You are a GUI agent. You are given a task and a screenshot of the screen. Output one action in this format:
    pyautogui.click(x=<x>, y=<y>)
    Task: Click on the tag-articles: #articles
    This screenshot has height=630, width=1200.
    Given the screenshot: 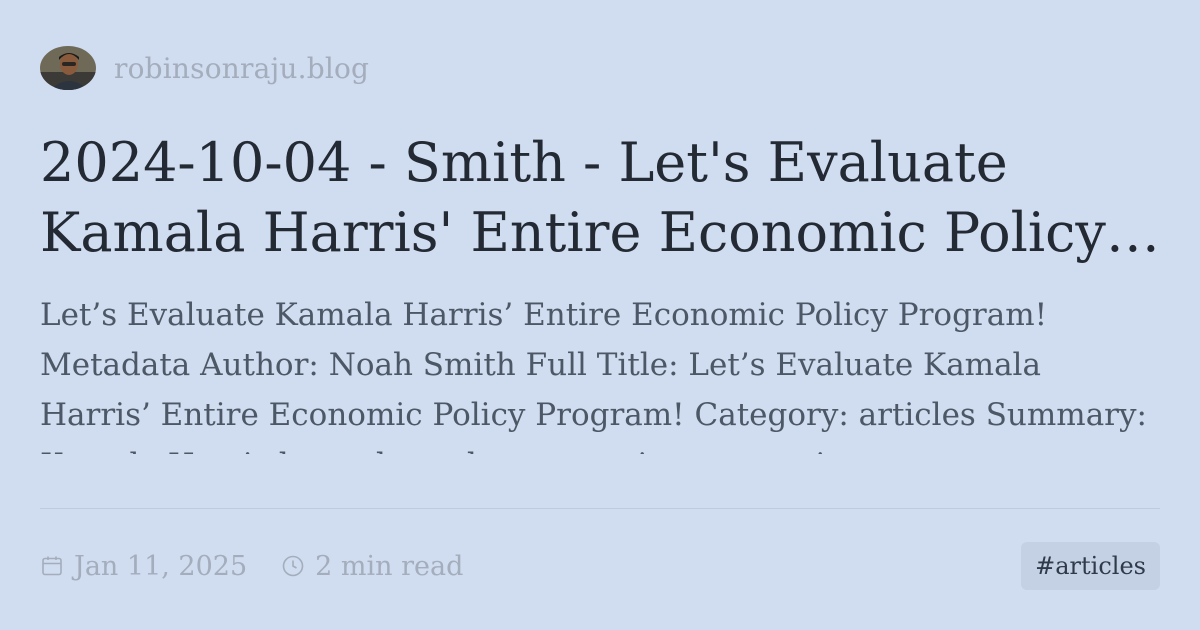 What is the action you would take?
    pyautogui.click(x=1090, y=566)
    